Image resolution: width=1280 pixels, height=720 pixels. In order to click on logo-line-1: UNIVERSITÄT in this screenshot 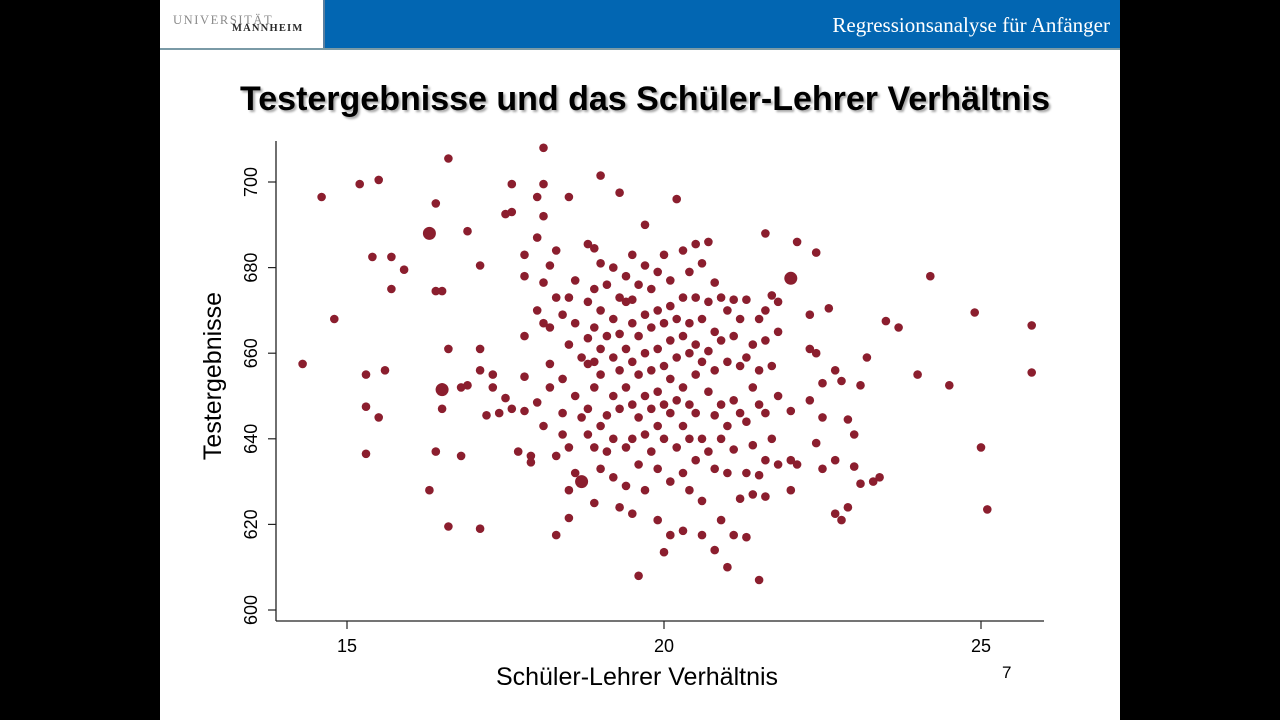, I will do `click(223, 20)`.